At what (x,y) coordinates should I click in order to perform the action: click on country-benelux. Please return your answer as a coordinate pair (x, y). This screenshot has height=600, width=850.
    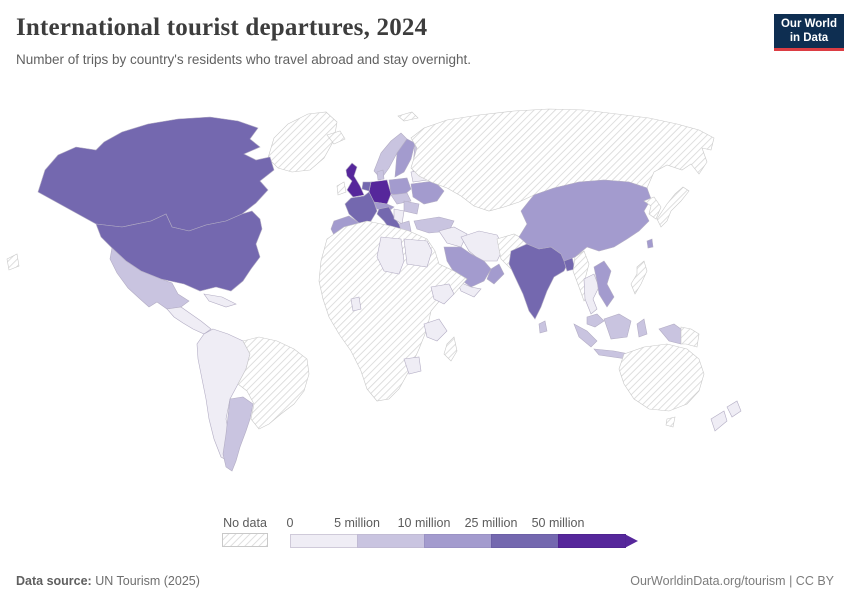
    Looking at the image, I should click on (366, 186).